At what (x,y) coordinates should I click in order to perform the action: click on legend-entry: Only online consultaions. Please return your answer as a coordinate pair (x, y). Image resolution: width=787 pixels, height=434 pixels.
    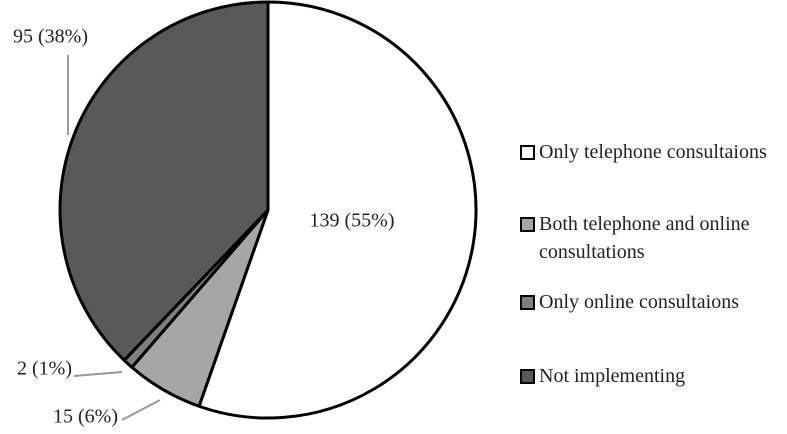
    Looking at the image, I should click on (651, 302).